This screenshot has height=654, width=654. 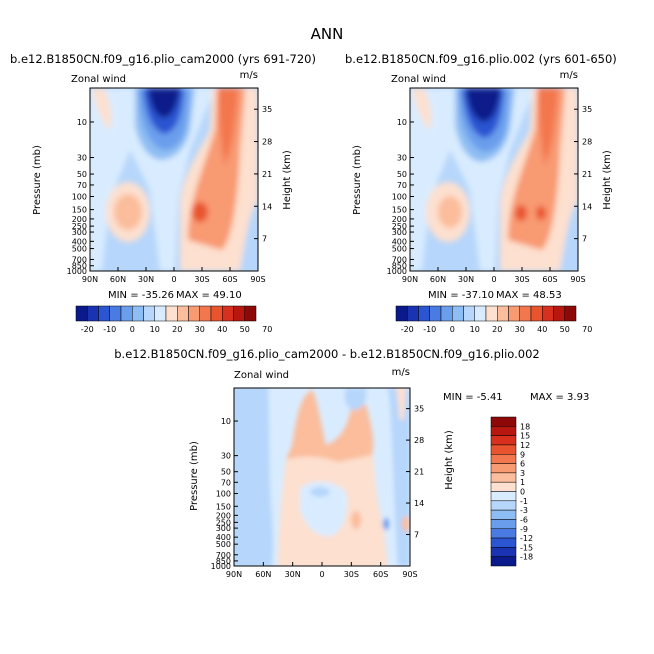 What do you see at coordinates (399, 210) in the screenshot?
I see `p2-ytick-label: 150` at bounding box center [399, 210].